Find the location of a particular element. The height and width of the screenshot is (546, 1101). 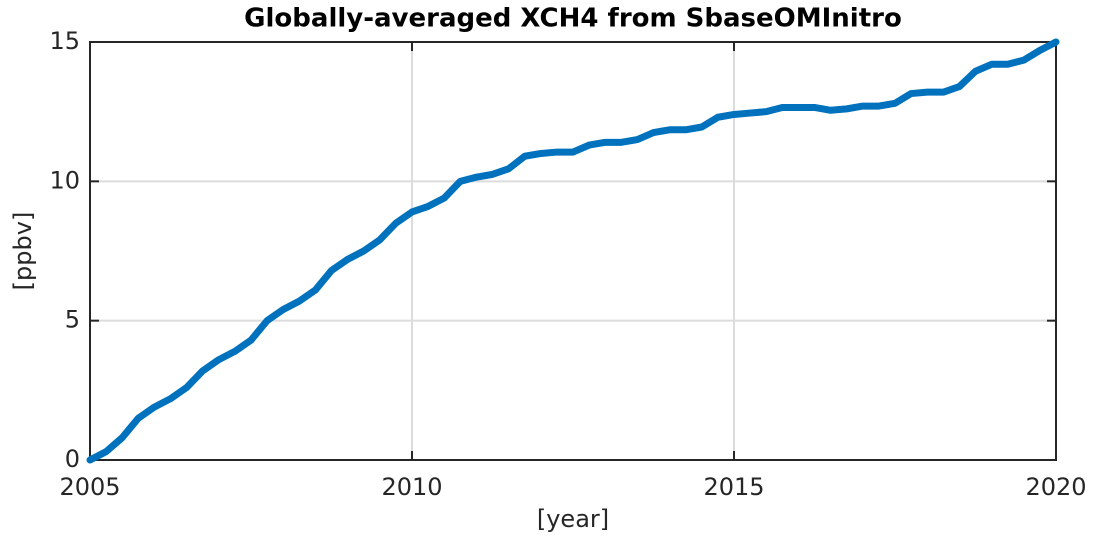

y-tick-label: 15 is located at coordinates (64, 41).